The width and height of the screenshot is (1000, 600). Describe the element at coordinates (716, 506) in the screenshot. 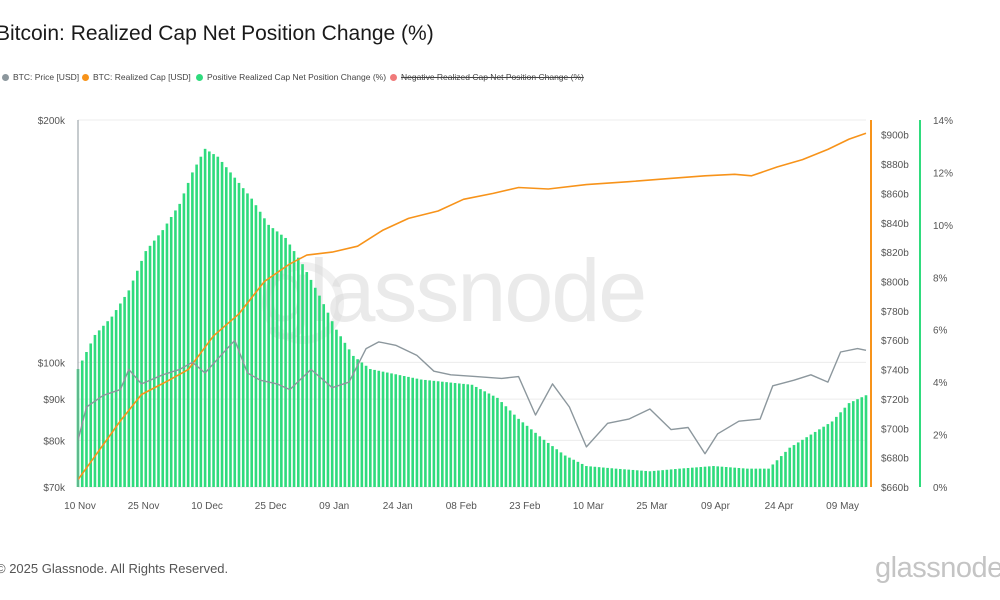

I see `x-tick-label: 09 Apr` at that location.